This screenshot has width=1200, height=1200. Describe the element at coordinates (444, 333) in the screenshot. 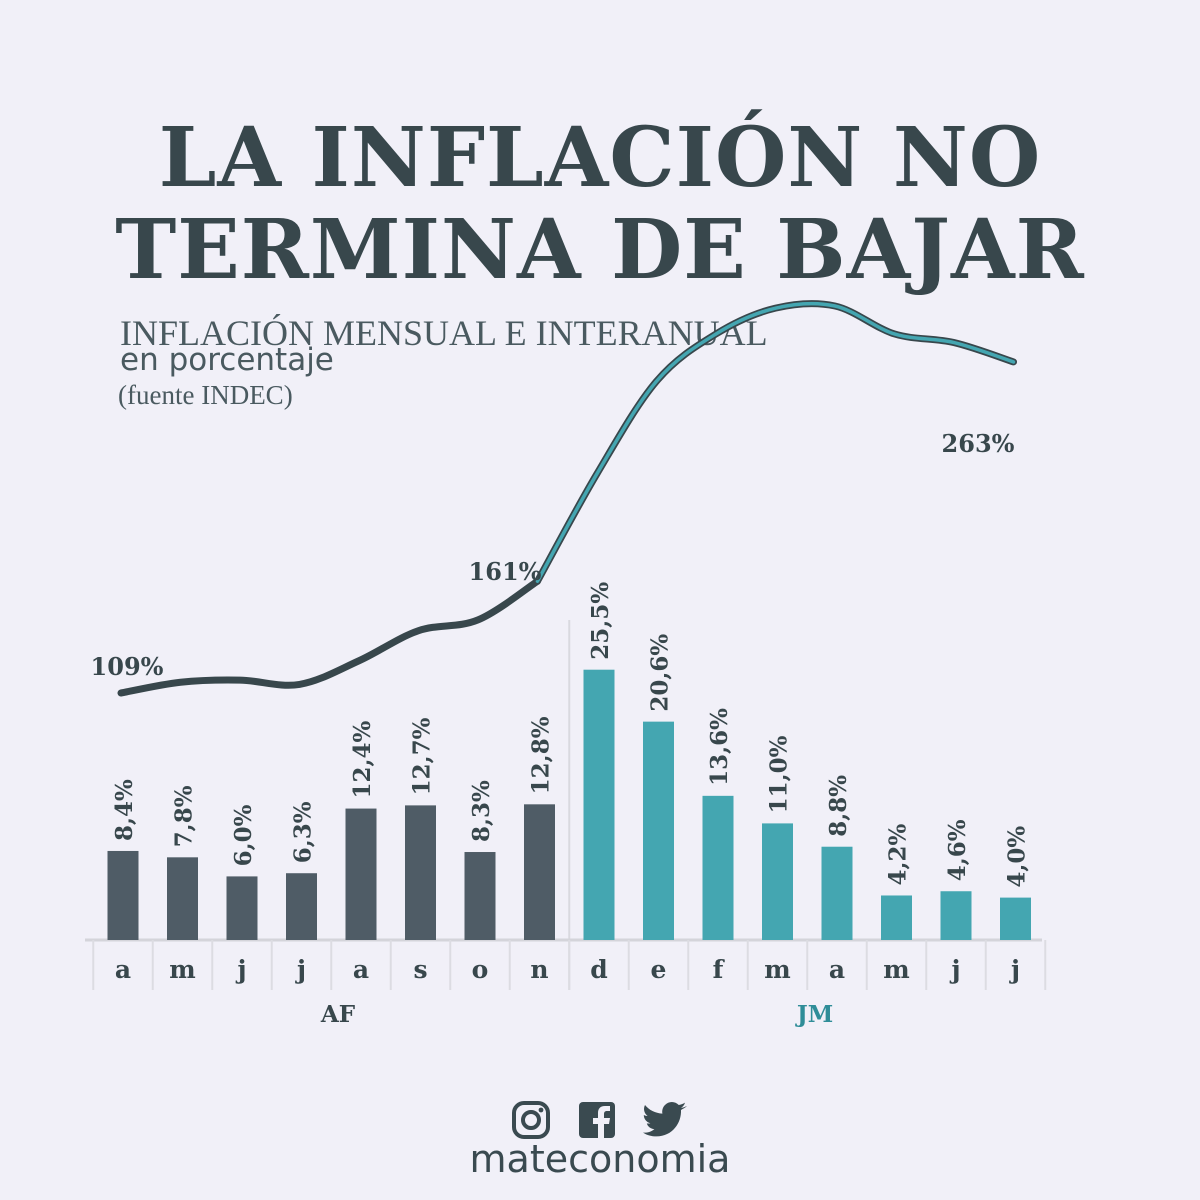

I see `subtitle: INFLACIÓN MENSUAL E INTERANUAL` at that location.